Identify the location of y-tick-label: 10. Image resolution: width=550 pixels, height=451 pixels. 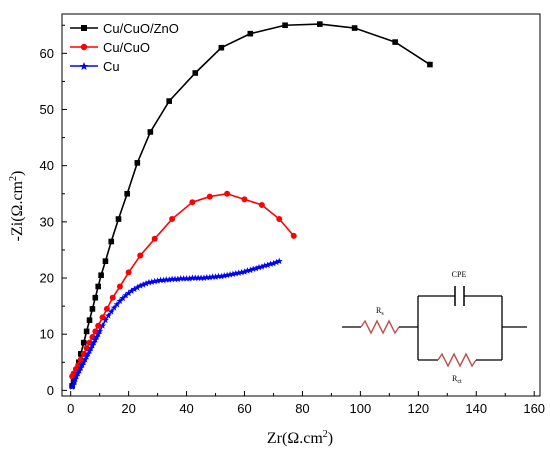
(47, 334).